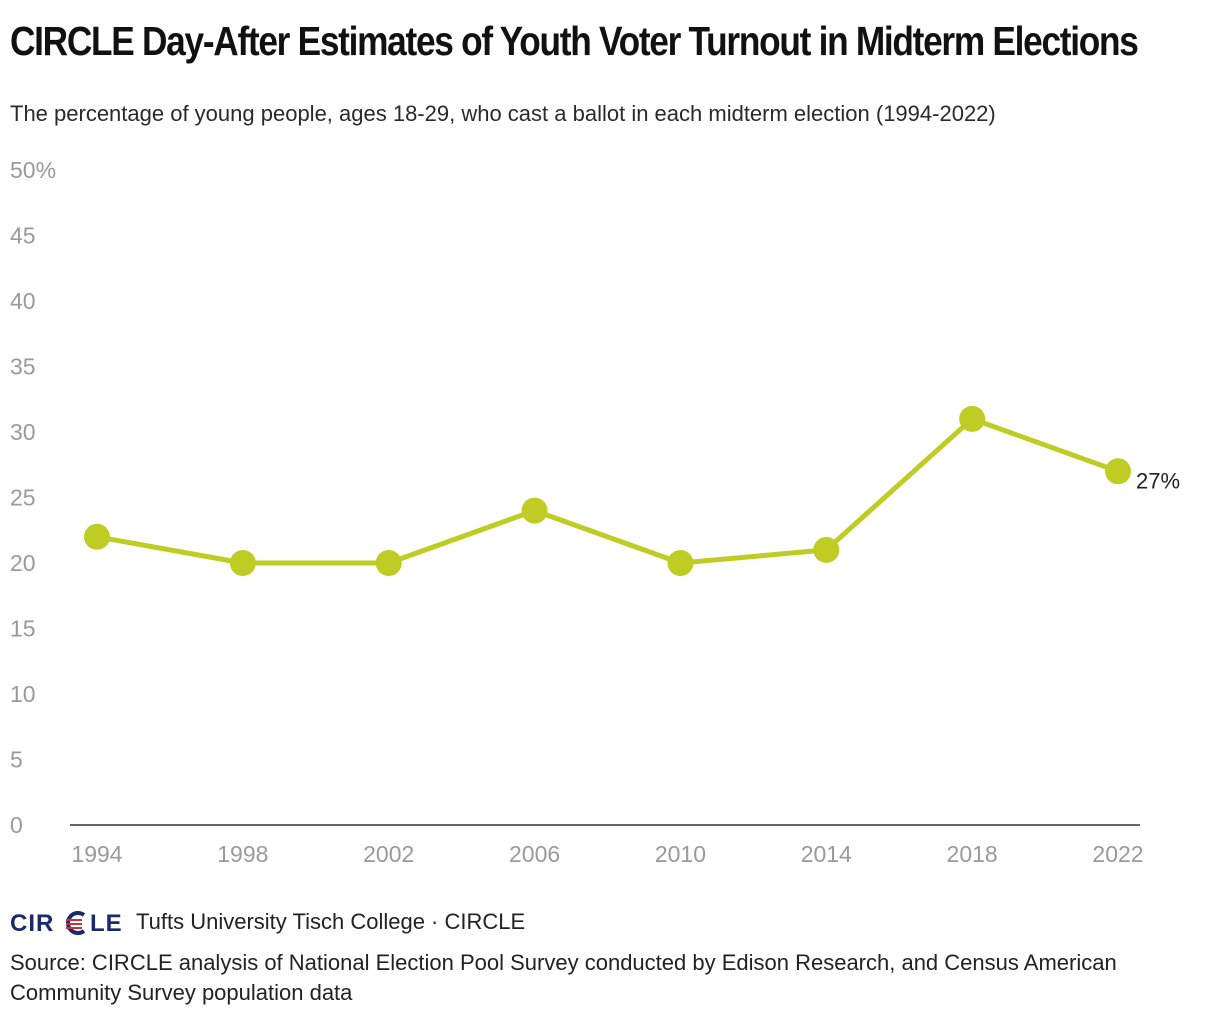  What do you see at coordinates (242, 854) in the screenshot?
I see `x-tick-label: 1998` at bounding box center [242, 854].